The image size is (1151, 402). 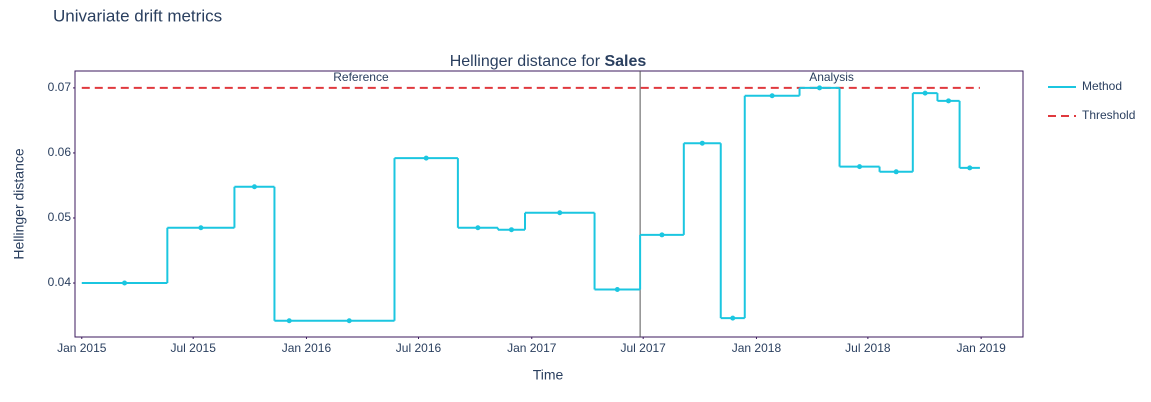 I want to click on x-tick-label: Jul 2018, so click(x=868, y=348).